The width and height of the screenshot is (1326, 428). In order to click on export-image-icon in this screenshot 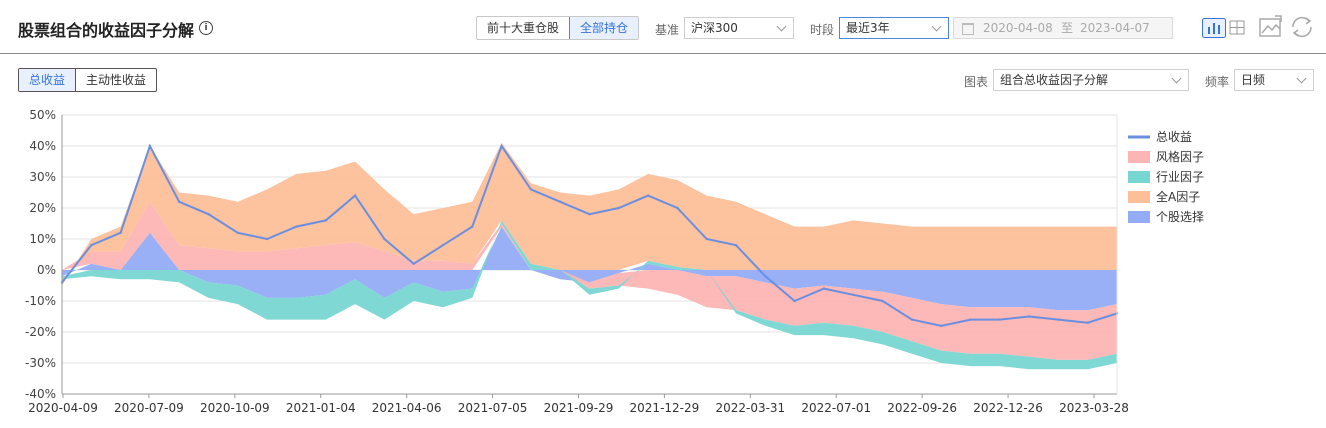, I will do `click(1271, 27)`.